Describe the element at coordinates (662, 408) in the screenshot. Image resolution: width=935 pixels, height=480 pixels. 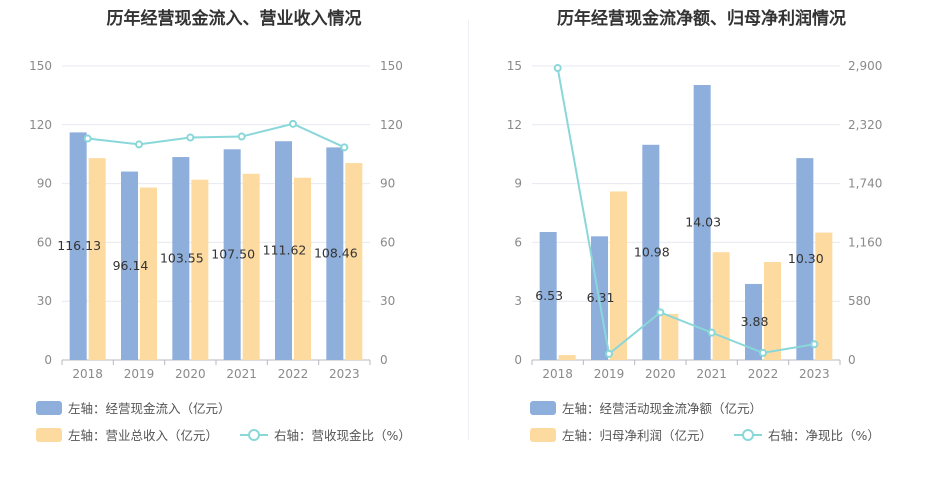
I see `legend-label: 左轴：经营活动现金流净额（亿元）` at that location.